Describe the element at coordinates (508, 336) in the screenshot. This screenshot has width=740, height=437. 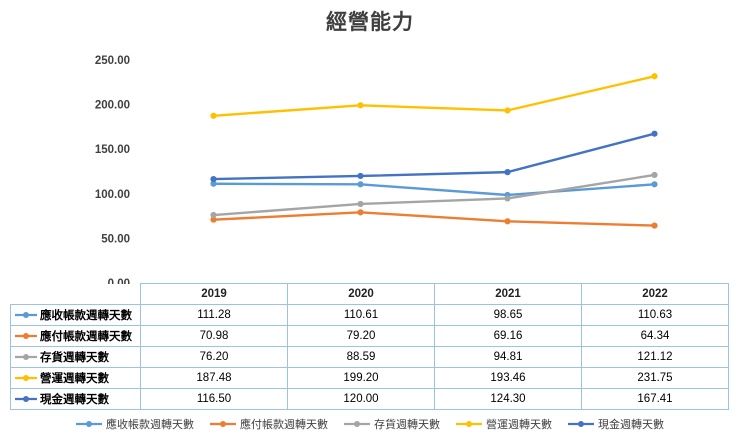
I see `table-value-cell: 69.16` at that location.